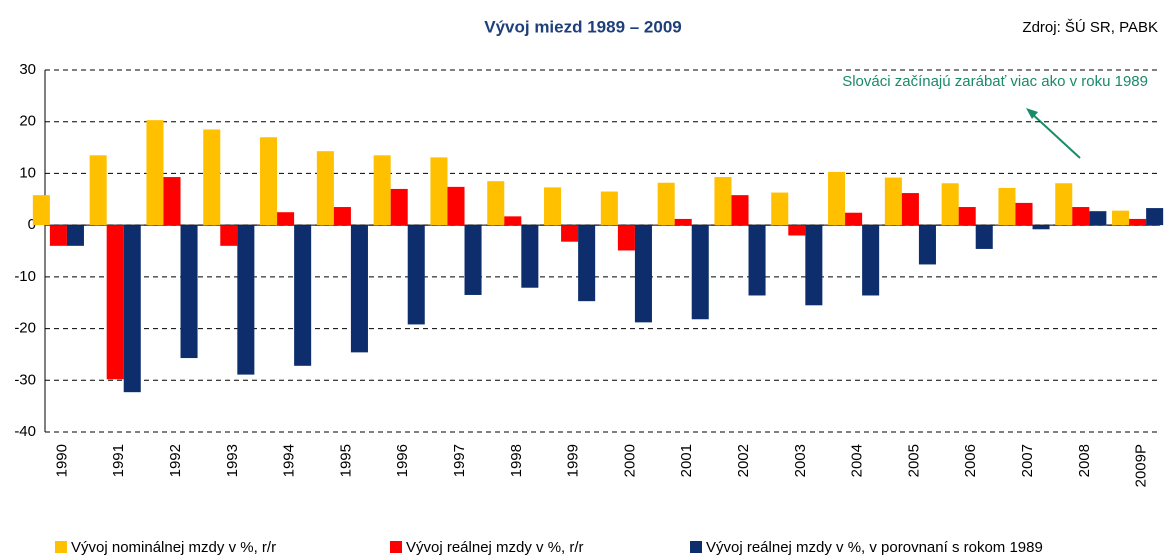 The image size is (1167, 559). I want to click on y-tick-label: -20, so click(25, 328).